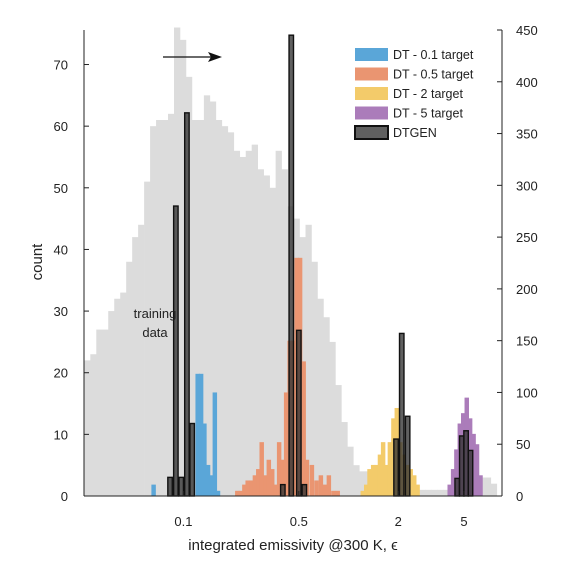  Describe the element at coordinates (71, 281) in the screenshot. I see `left-y-ticks: 0 10 20 30 40 50 60 70` at that location.